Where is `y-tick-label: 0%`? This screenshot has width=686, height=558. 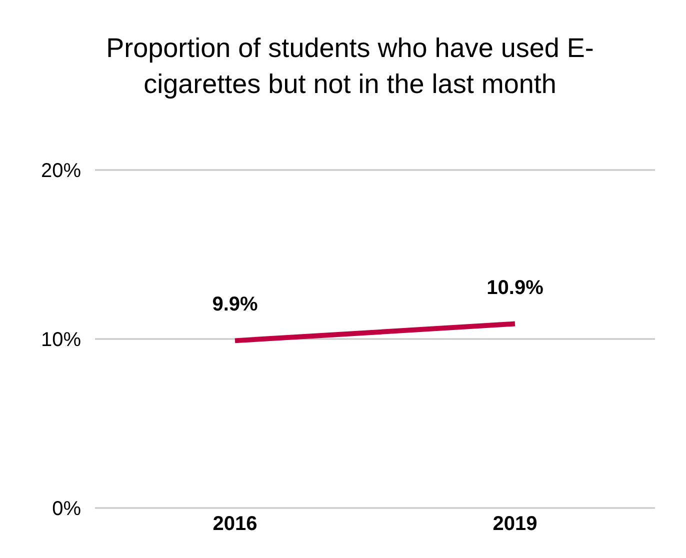 y-tick-label: 0% is located at coordinates (67, 509).